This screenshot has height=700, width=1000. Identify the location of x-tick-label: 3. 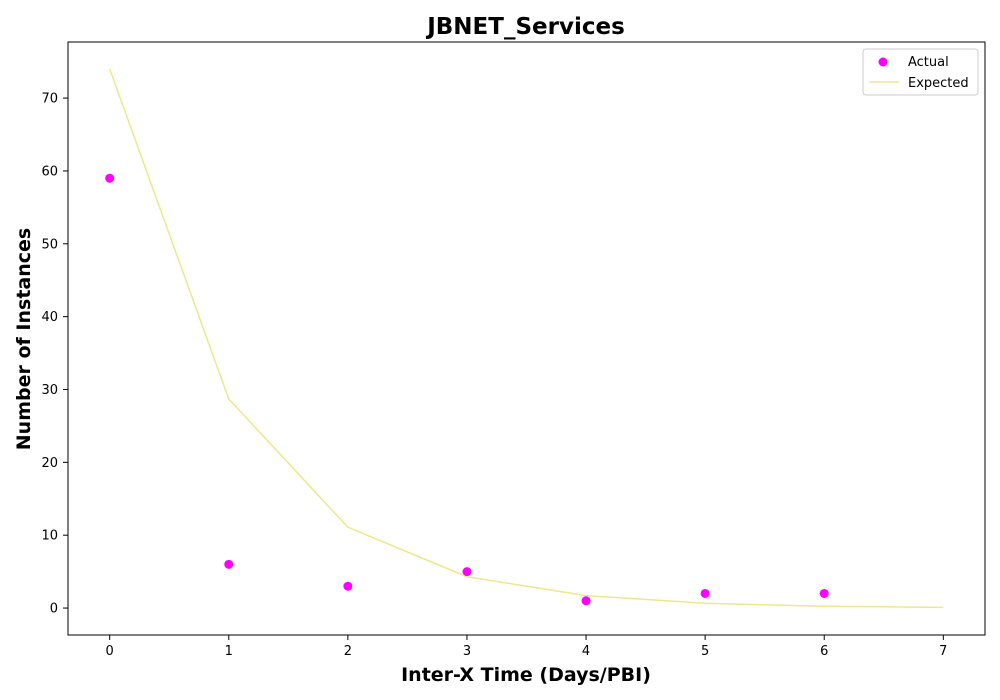
(467, 651).